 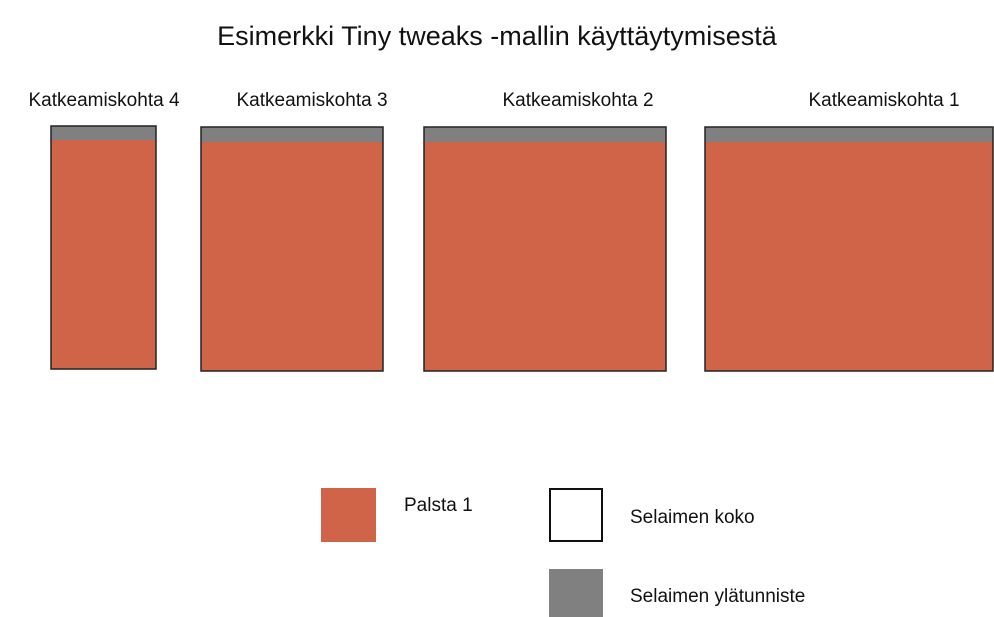 I want to click on breakpoint-label: Katkeamiskohta 1, so click(x=883, y=100).